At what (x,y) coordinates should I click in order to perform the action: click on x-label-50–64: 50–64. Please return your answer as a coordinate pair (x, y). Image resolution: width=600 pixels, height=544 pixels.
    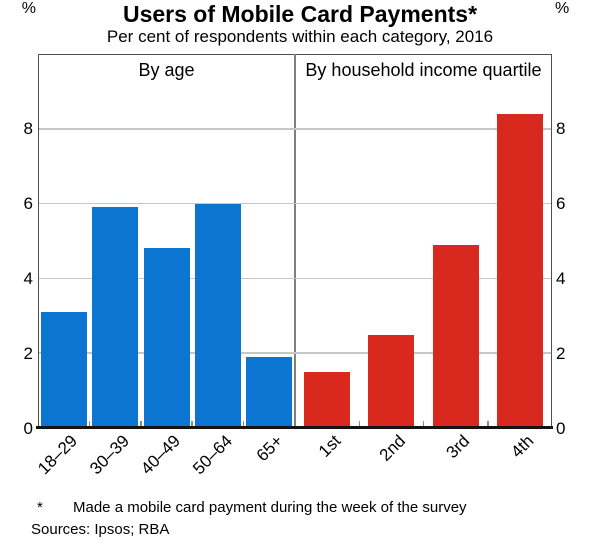
    Looking at the image, I should click on (212, 455).